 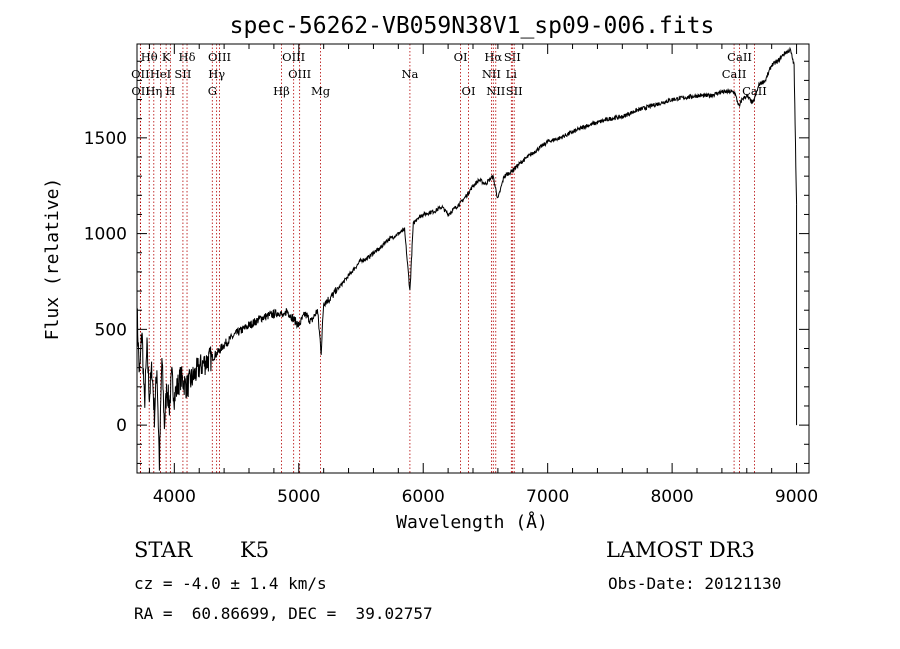 I want to click on line-marker-label-24: OI, so click(x=469, y=91).